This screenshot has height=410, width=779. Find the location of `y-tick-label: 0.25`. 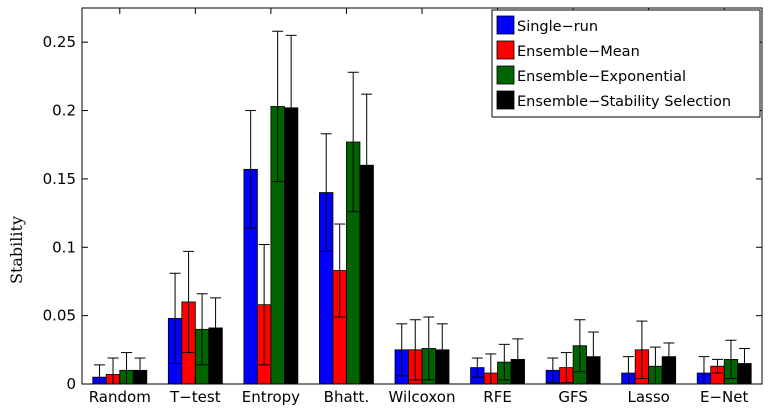

y-tick-label: 0.25 is located at coordinates (59, 42).